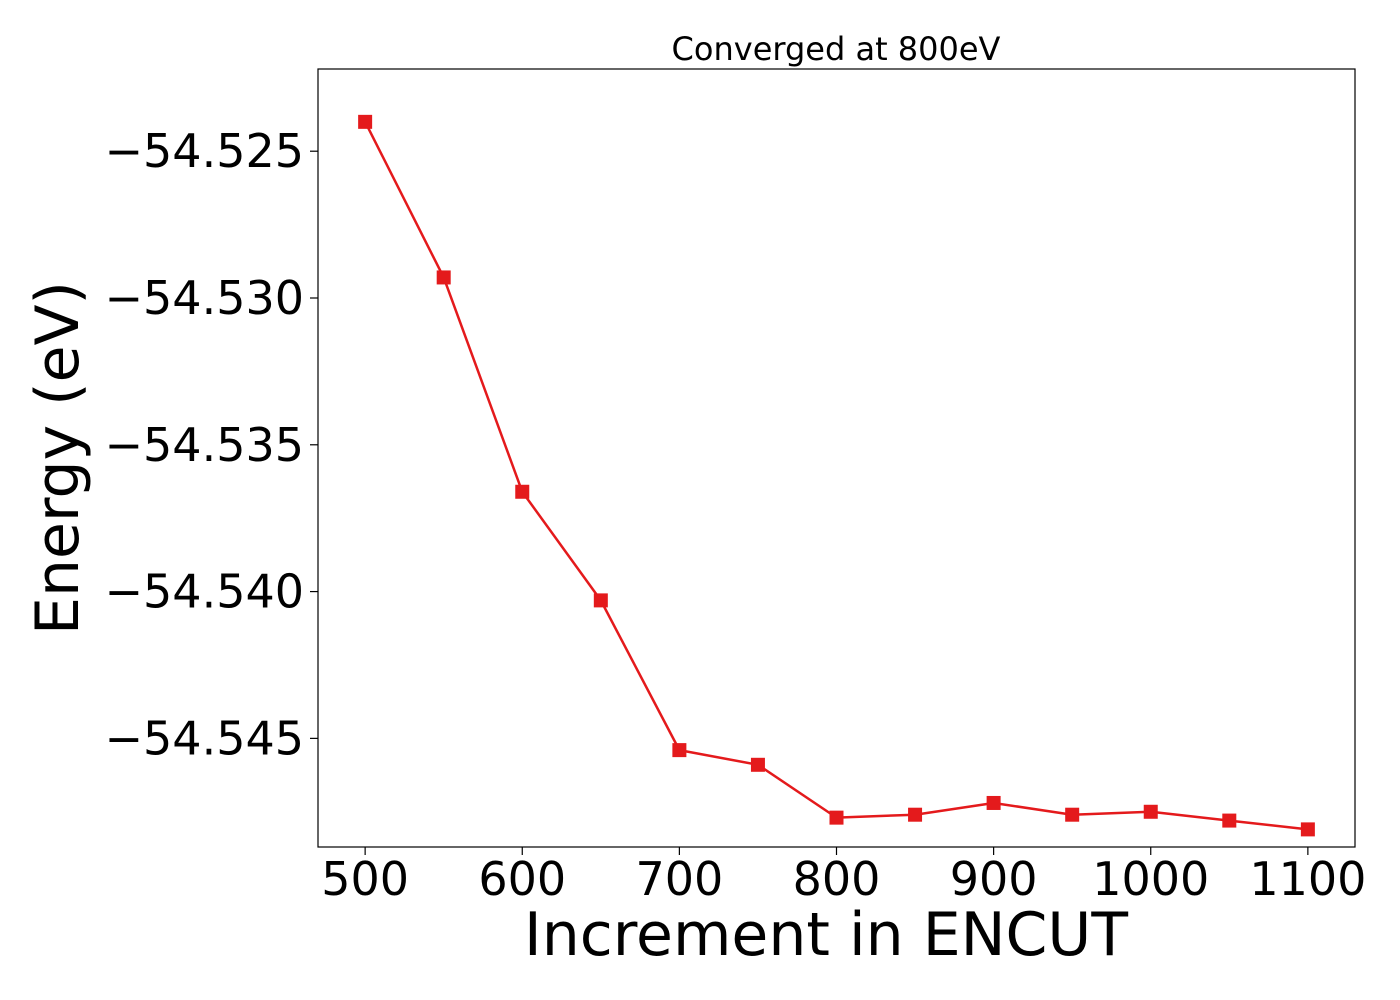 The height and width of the screenshot is (1000, 1400). What do you see at coordinates (994, 879) in the screenshot?
I see `x-tick-label: 900` at bounding box center [994, 879].